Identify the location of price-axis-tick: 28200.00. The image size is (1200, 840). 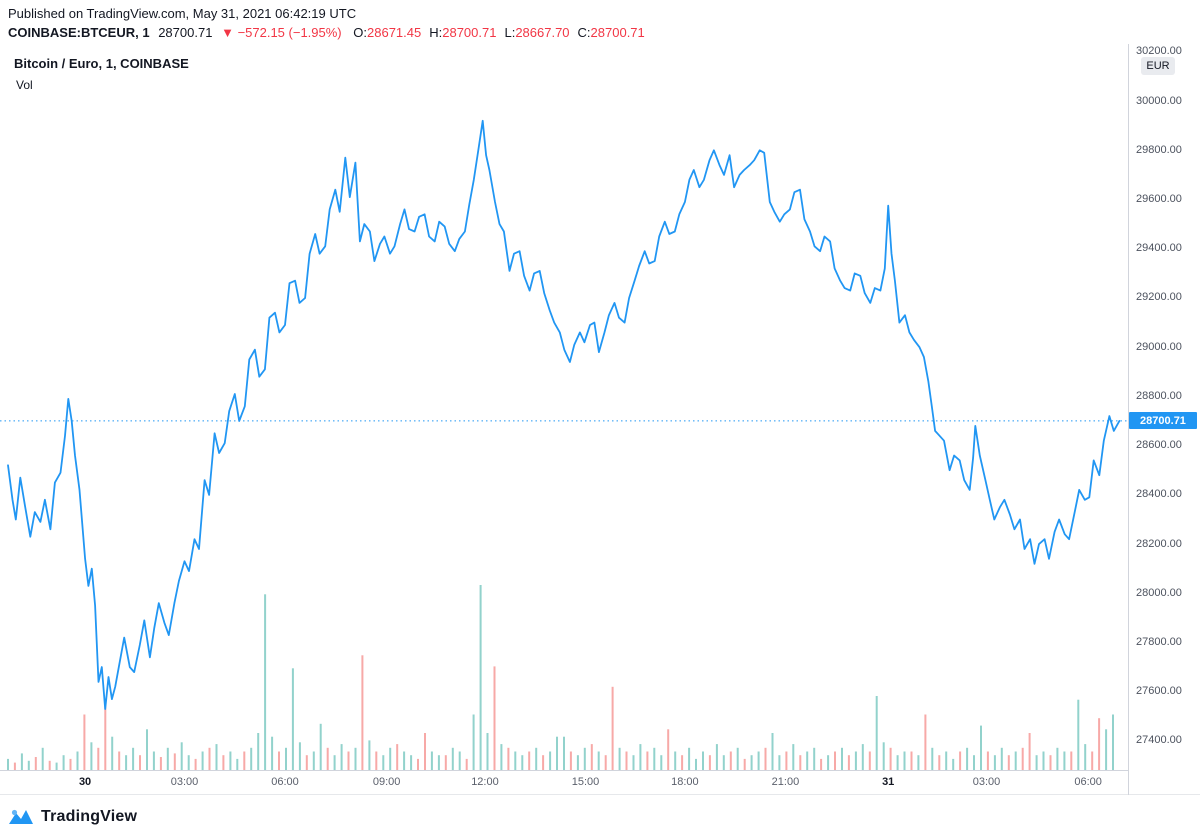
(1159, 543).